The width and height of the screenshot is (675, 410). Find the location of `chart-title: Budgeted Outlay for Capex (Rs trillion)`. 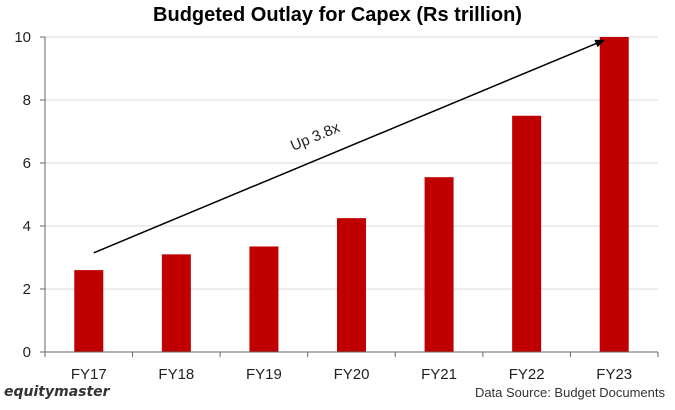

chart-title: Budgeted Outlay for Capex (Rs trillion) is located at coordinates (337, 15).